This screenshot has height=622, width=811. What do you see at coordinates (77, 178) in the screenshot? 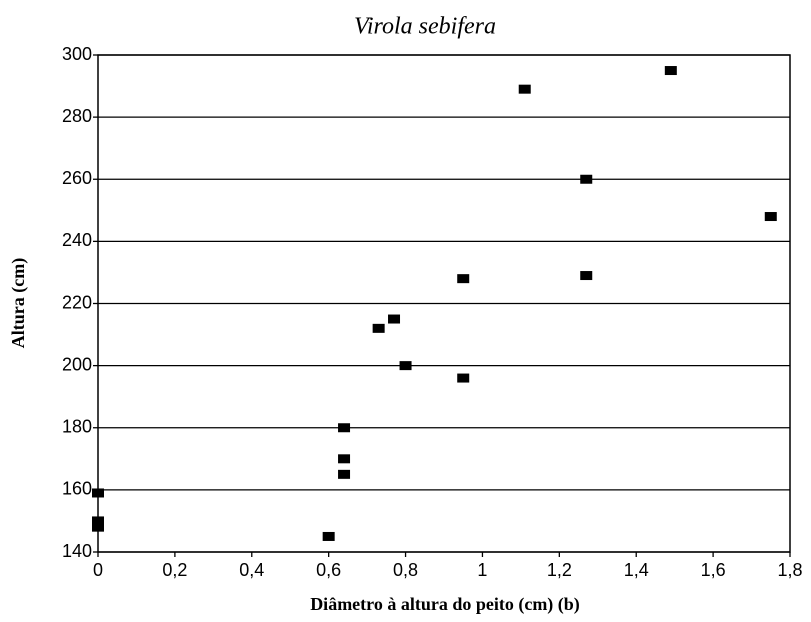
I see `y-tick-label: 260` at bounding box center [77, 178].